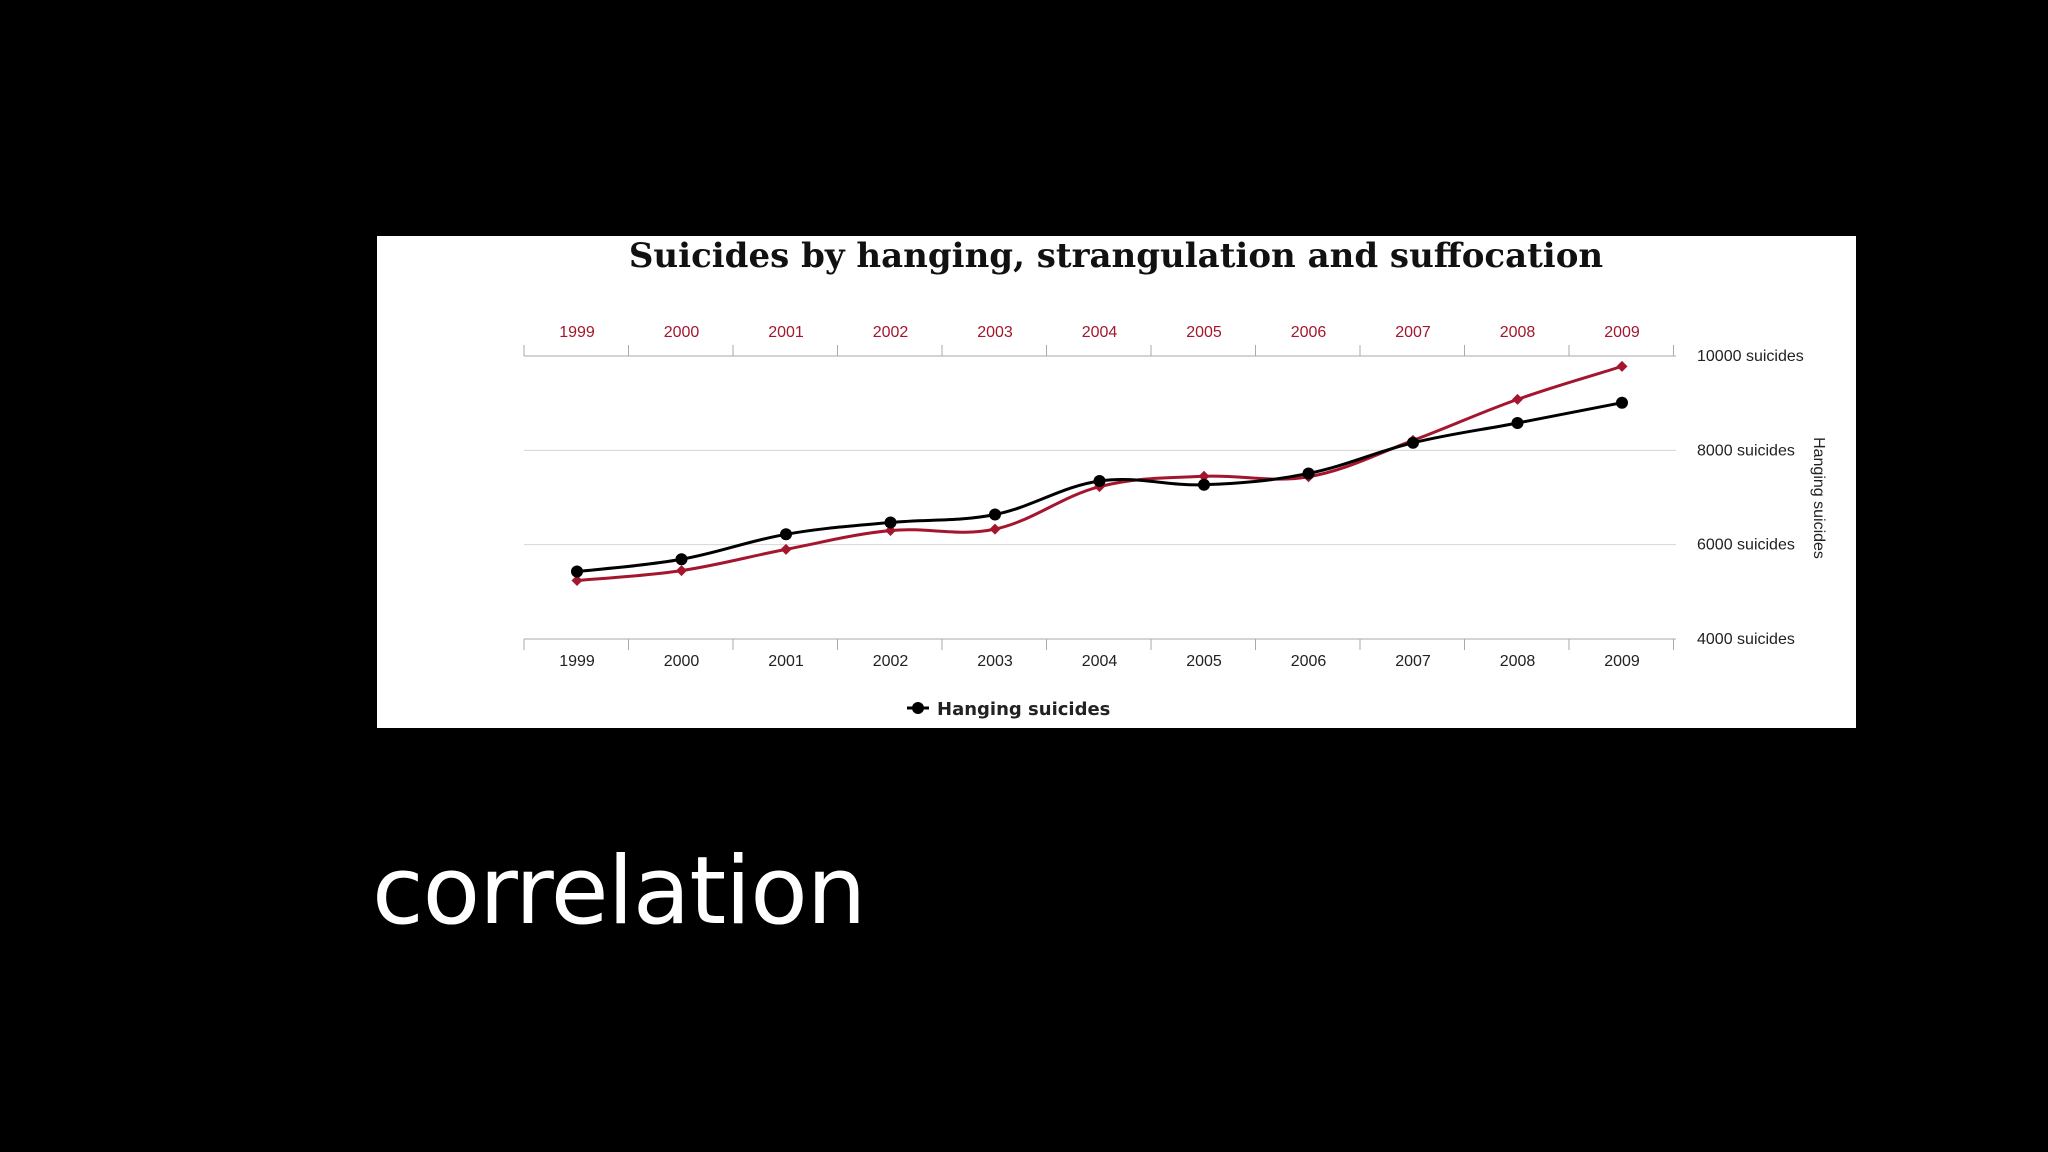  Describe the element at coordinates (1100, 332) in the screenshot. I see `top-x-tick-label: 2004` at that location.